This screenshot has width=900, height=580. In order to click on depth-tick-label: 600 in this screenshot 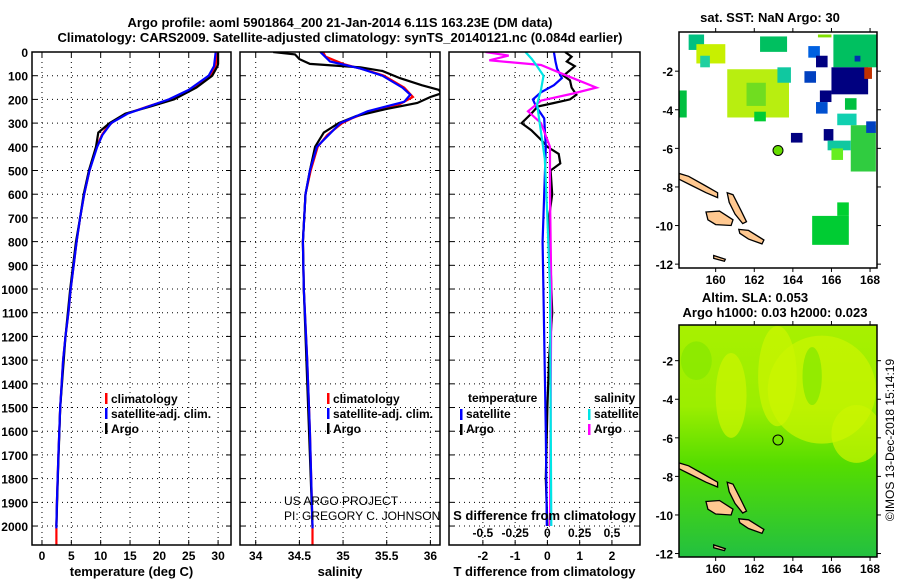, I will do `click(18, 195)`.